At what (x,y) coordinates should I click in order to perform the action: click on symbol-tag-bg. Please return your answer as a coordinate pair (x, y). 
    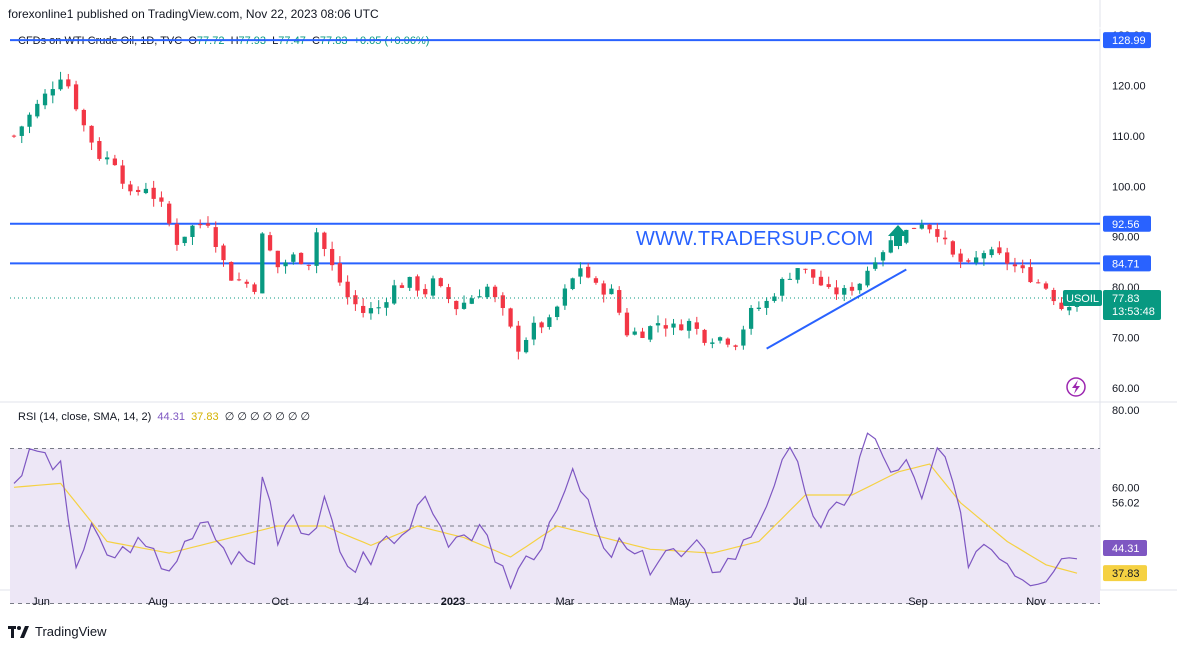
    Looking at the image, I should click on (1082, 298).